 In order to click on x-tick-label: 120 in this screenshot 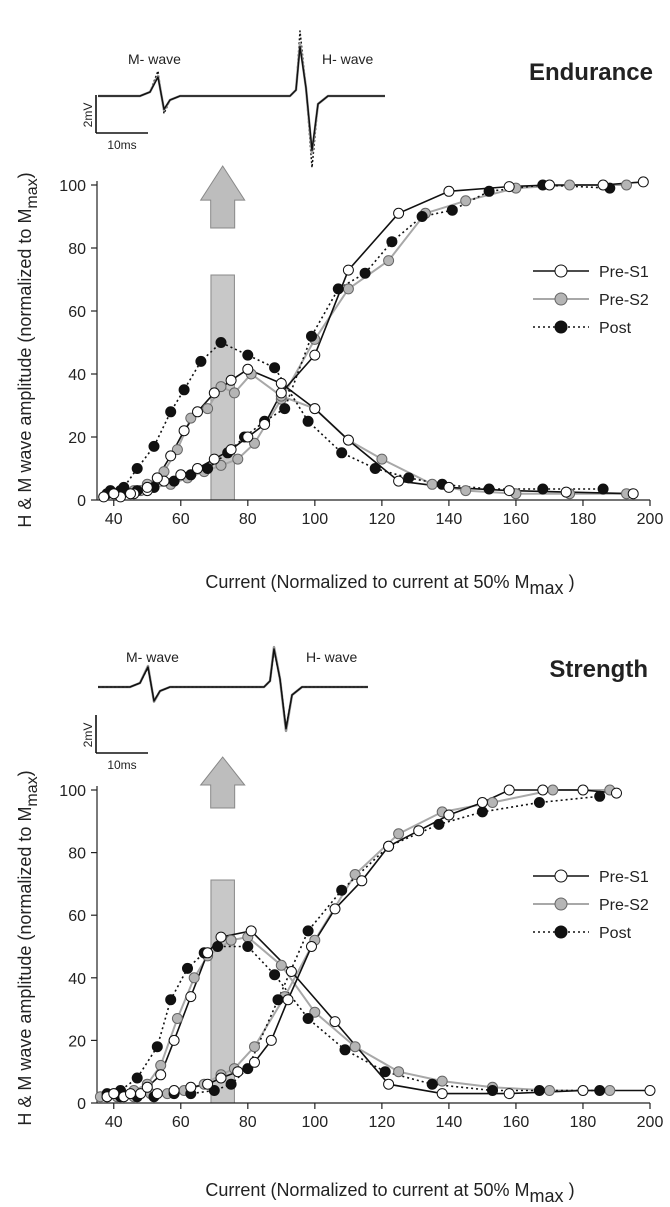, I will do `click(382, 519)`.